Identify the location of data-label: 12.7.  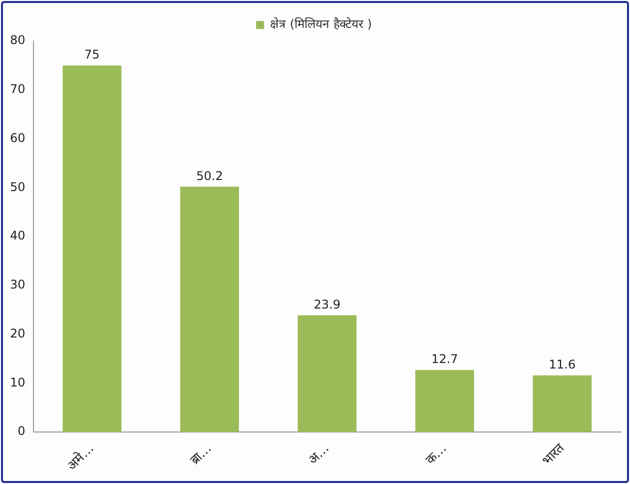
(444, 359).